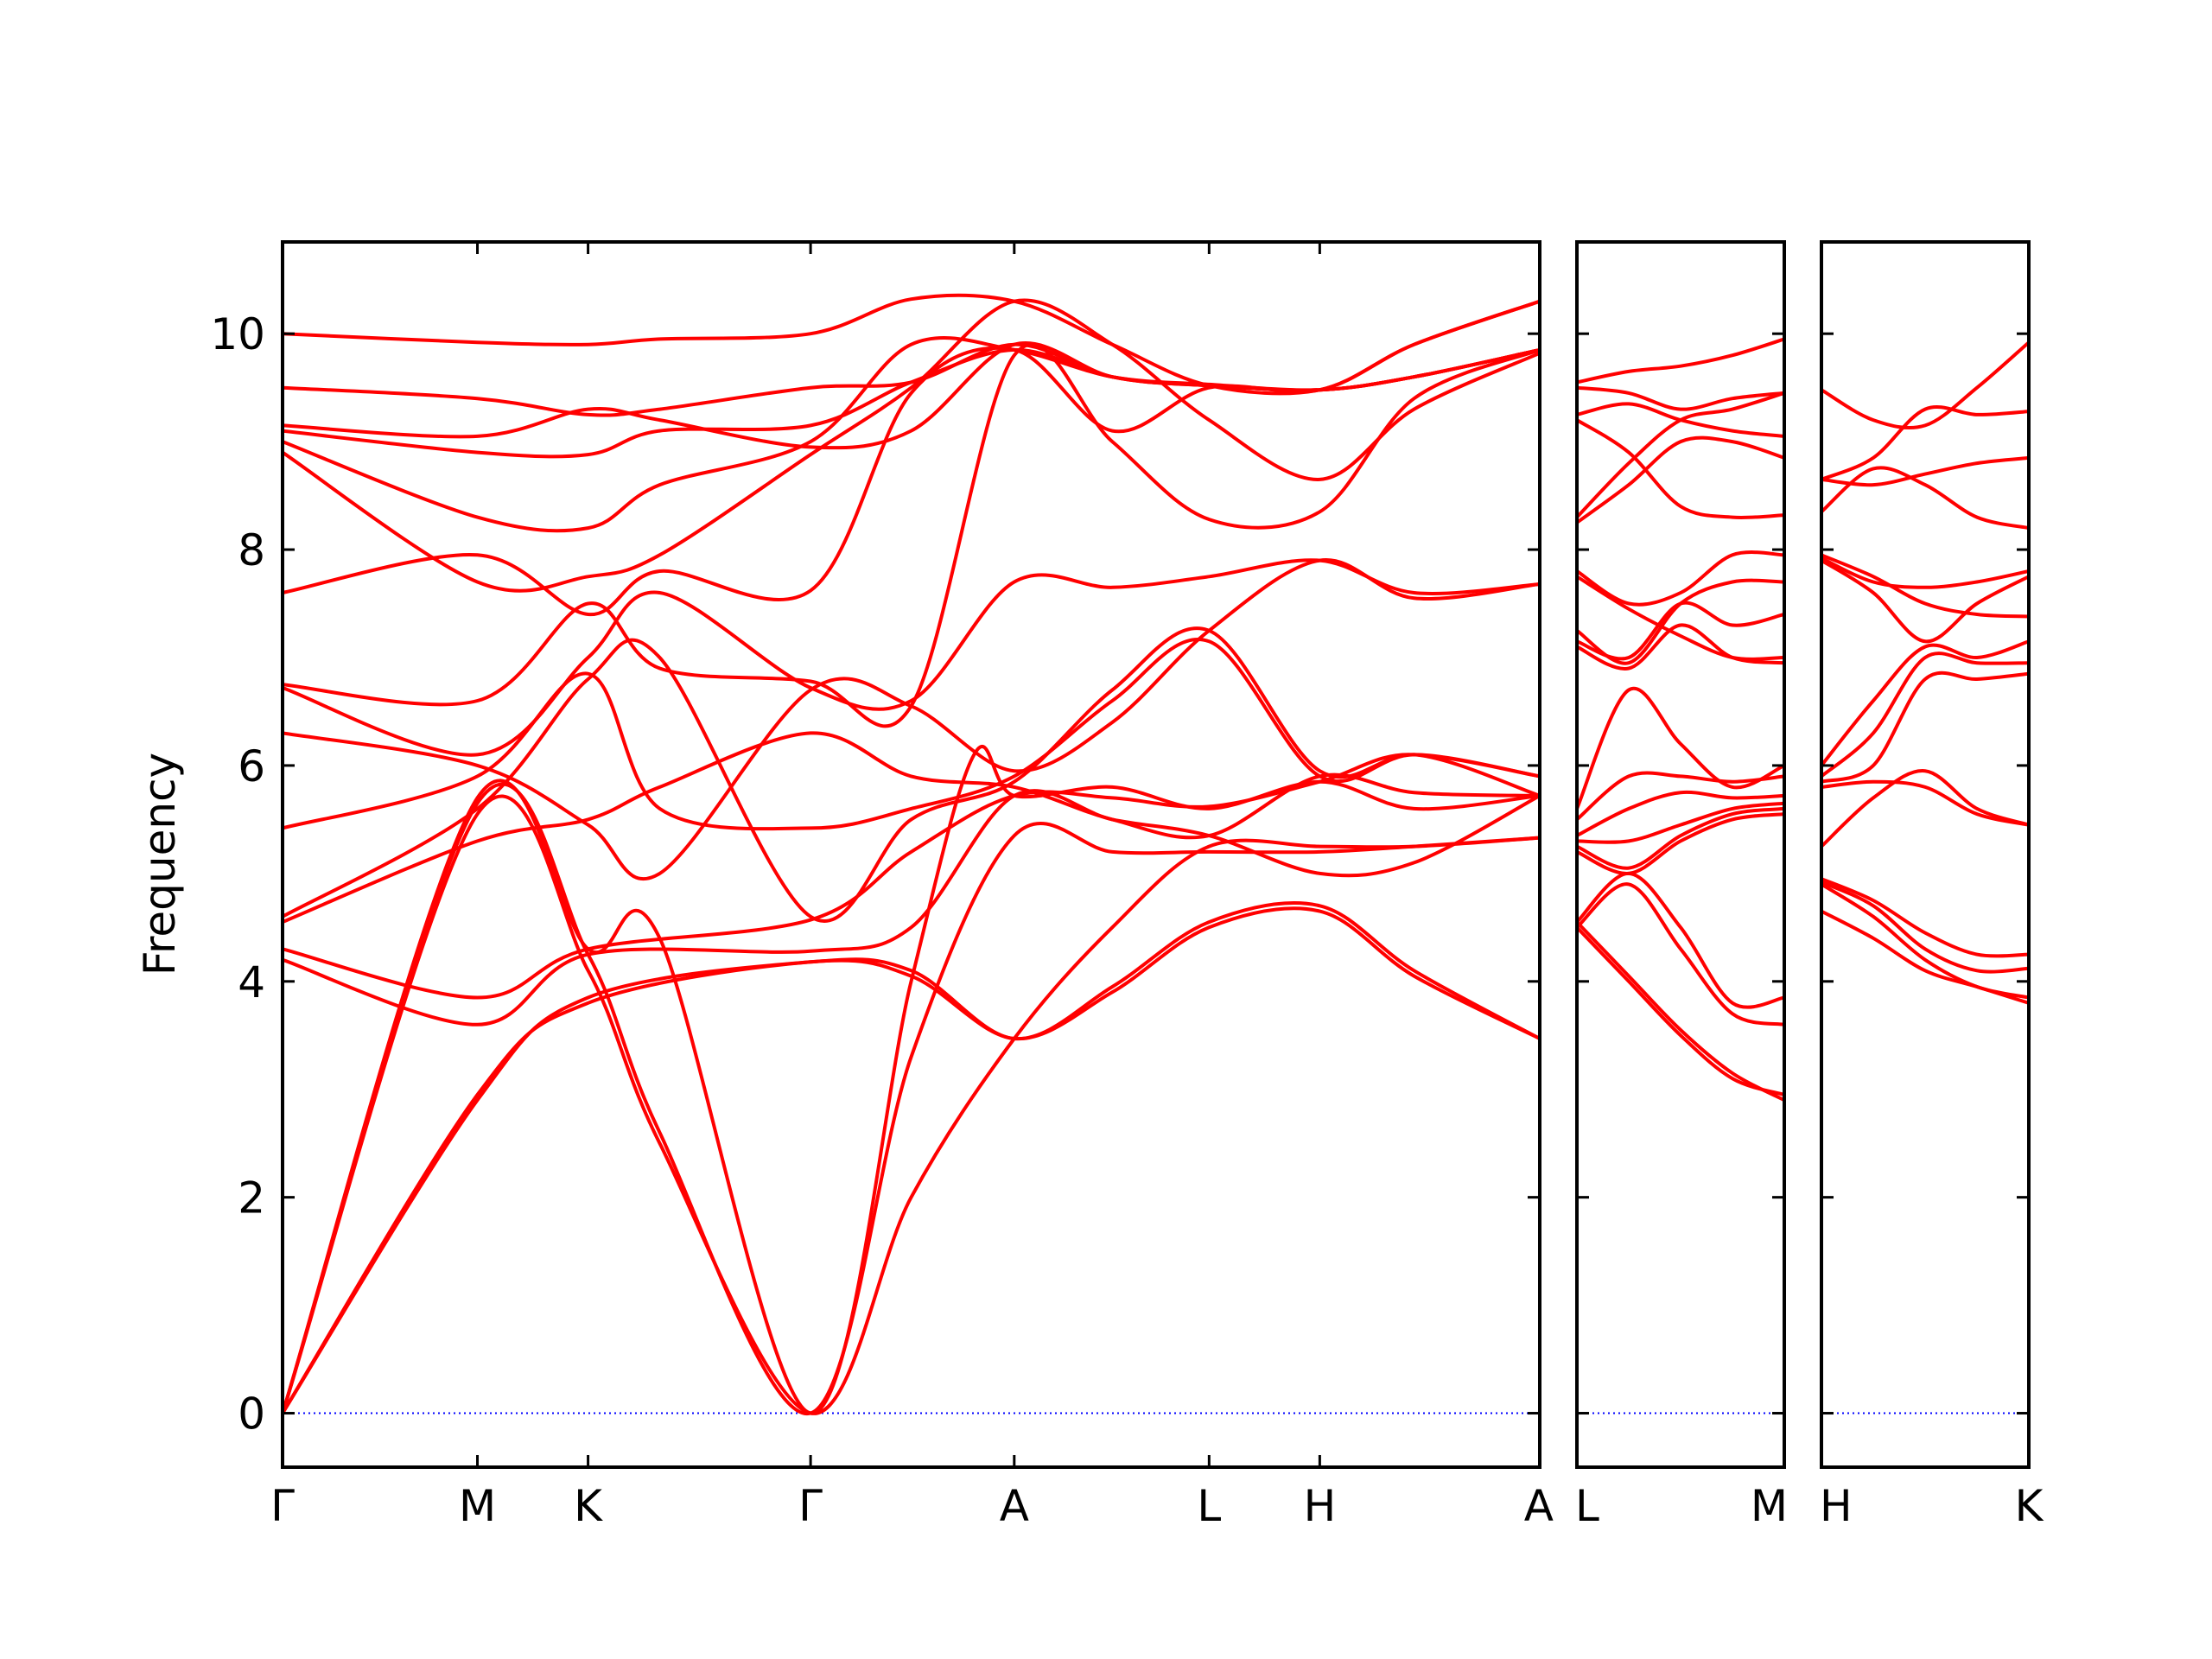 This screenshot has width=2212, height=1659. I want to click on y-tick-label: 8, so click(251, 550).